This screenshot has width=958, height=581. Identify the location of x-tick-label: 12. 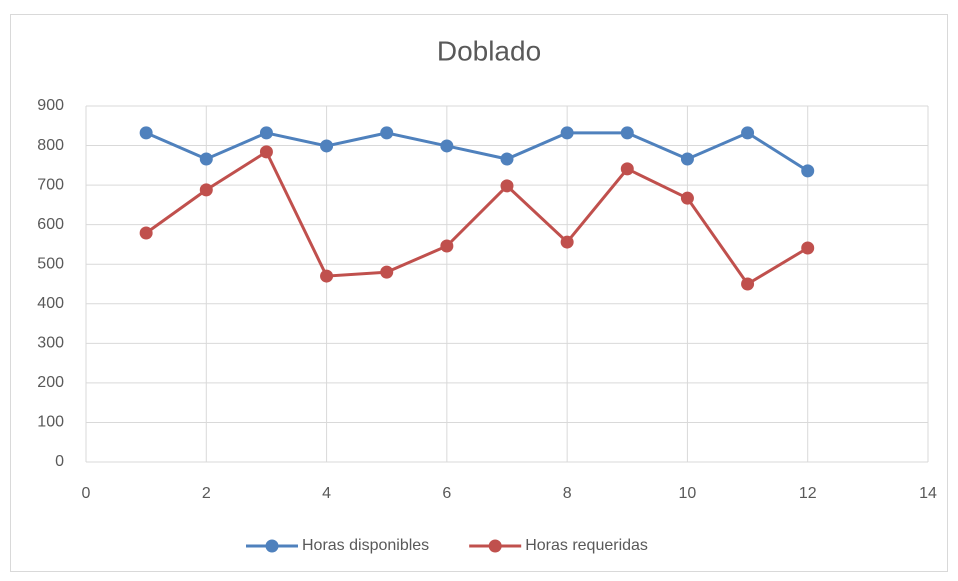
(808, 493).